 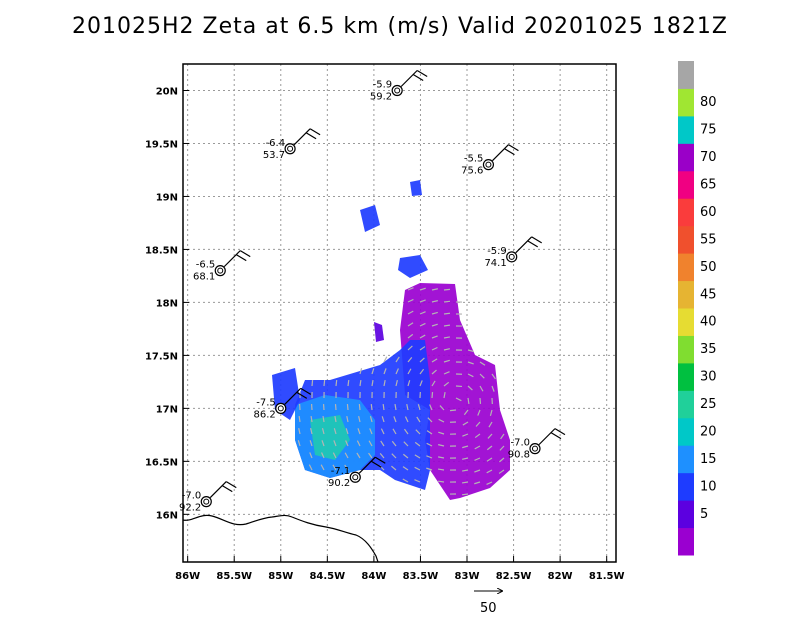 I want to click on colorbar-label: 45, so click(x=708, y=294).